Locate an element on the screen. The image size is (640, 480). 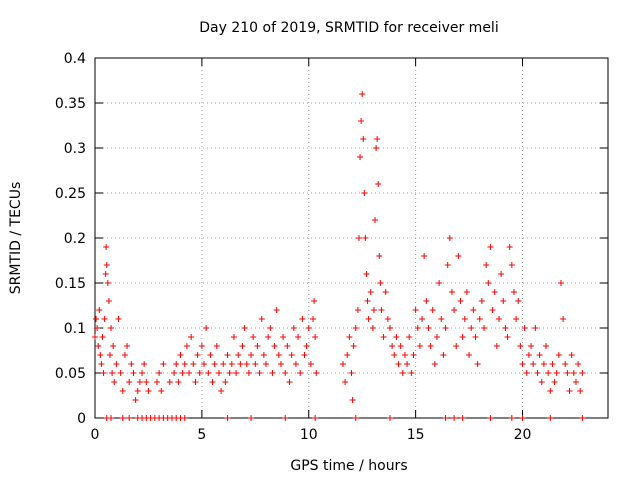
y-tick-label: 0.4 is located at coordinates (75, 59).